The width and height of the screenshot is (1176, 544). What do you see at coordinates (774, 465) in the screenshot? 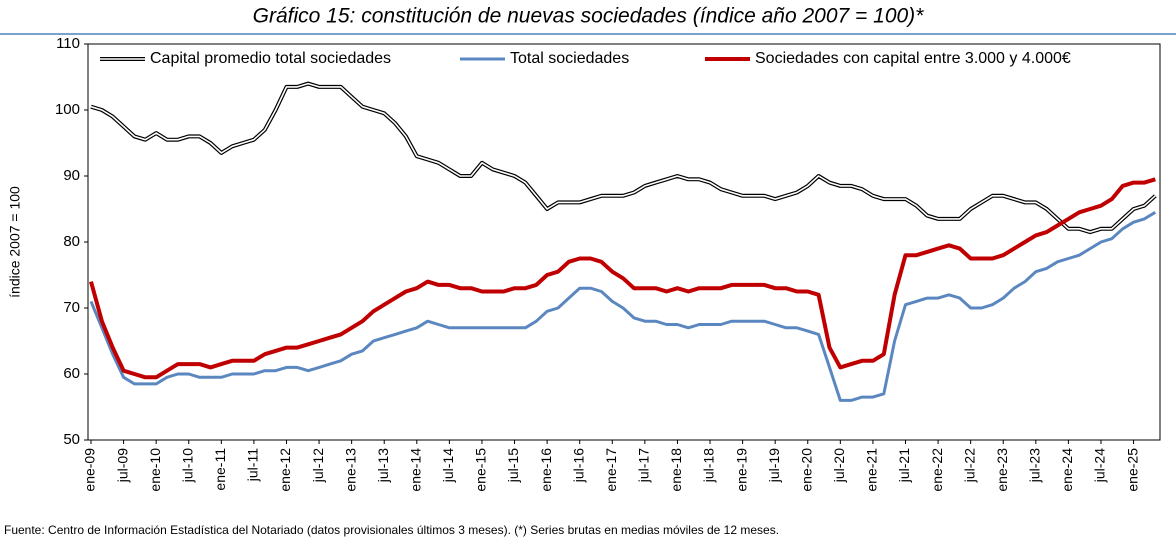
I see `x-tick-label: jul-19` at bounding box center [774, 465].